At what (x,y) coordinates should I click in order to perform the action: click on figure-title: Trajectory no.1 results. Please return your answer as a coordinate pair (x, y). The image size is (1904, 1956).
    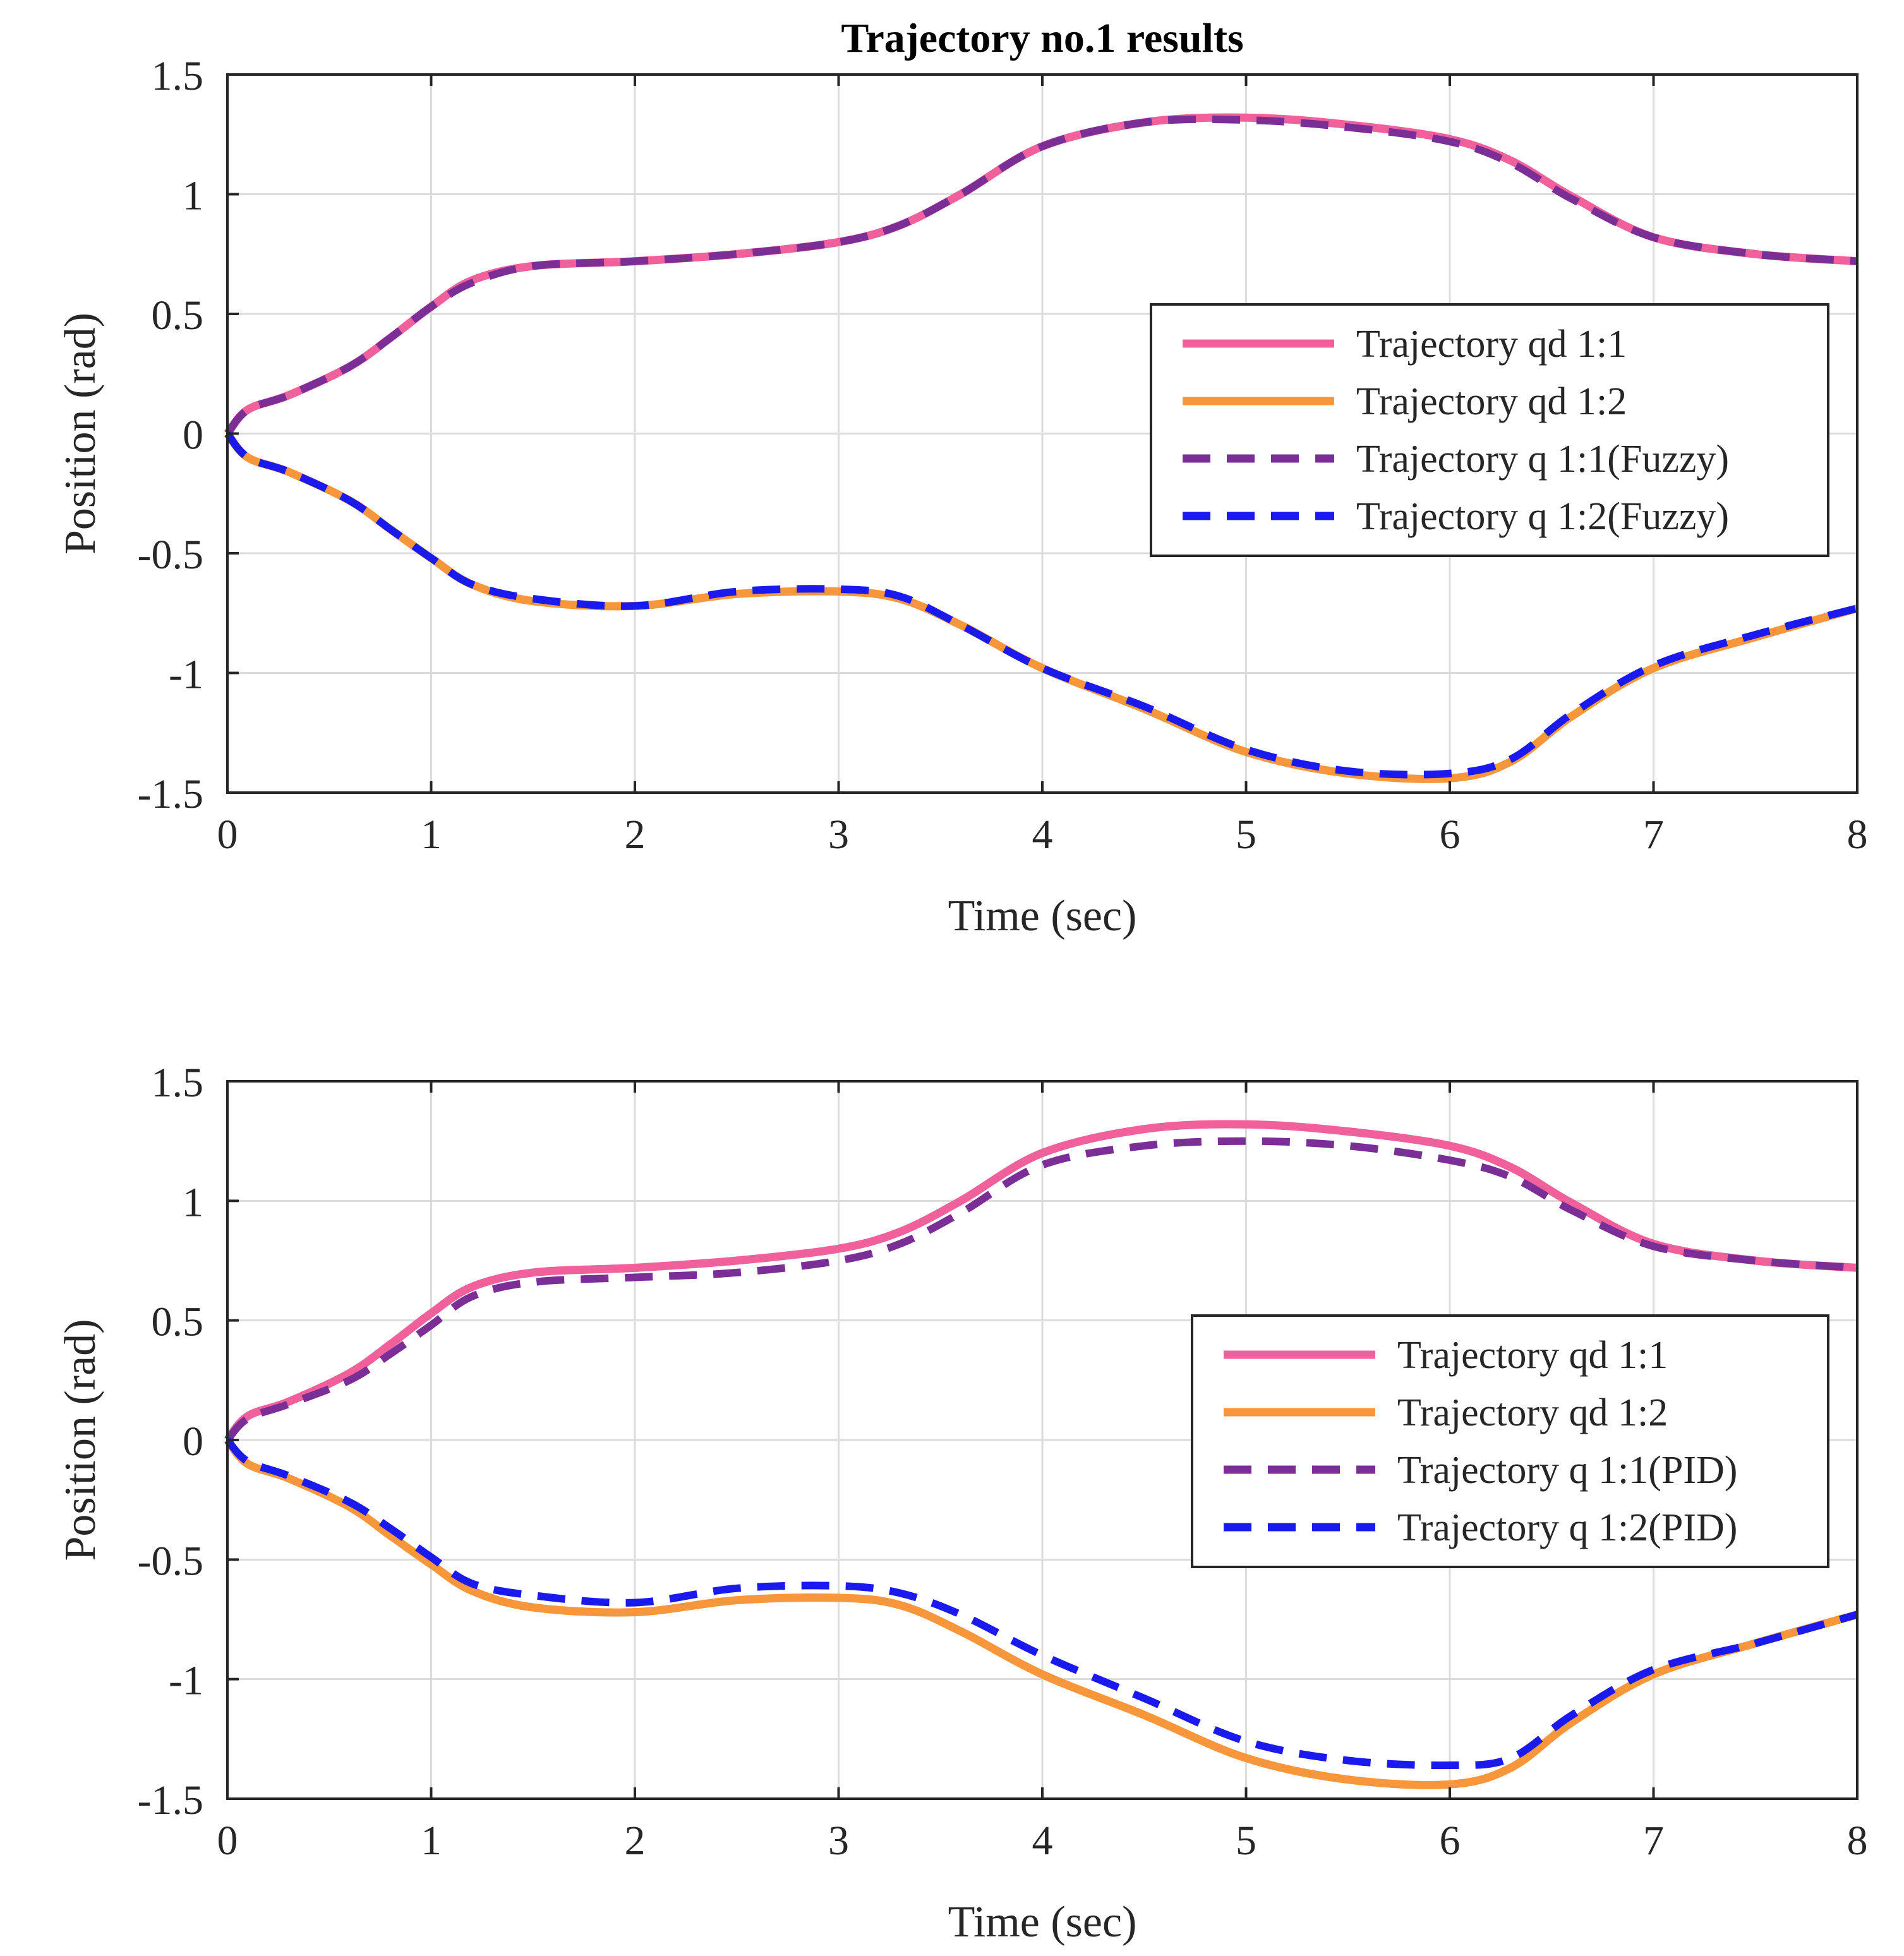
    Looking at the image, I should click on (1042, 38).